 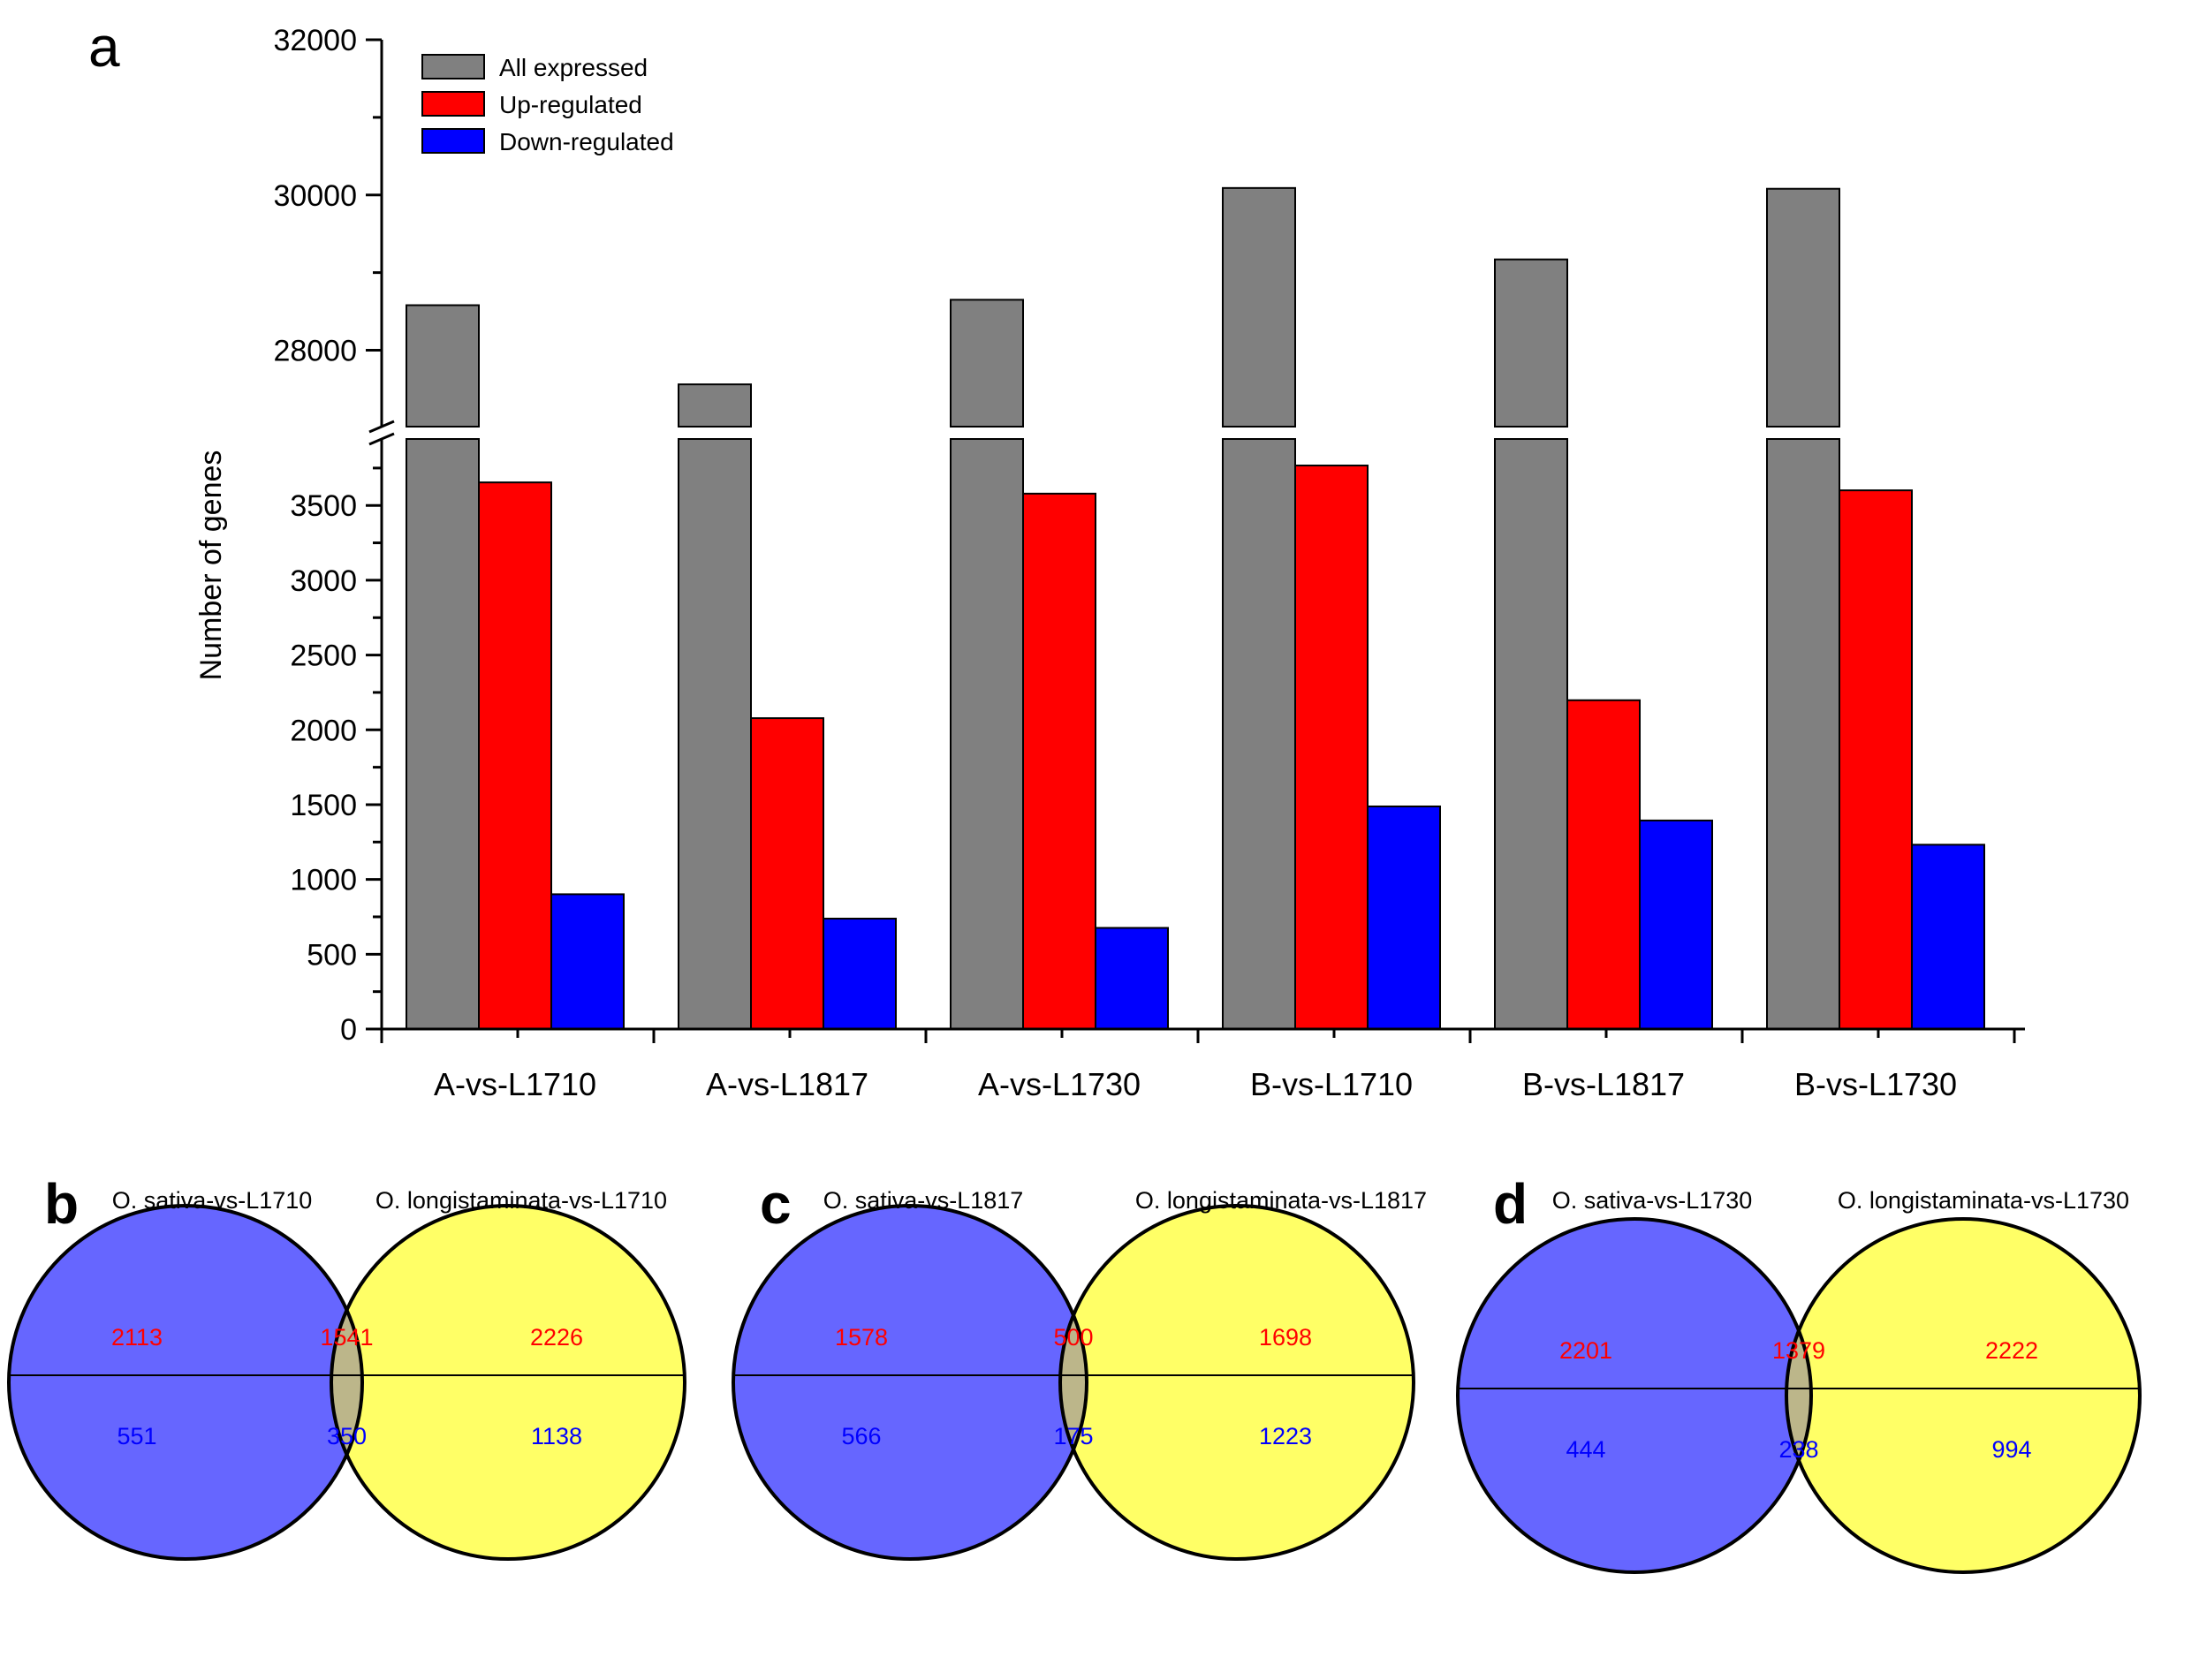 I want to click on y-tick-label: 3000, so click(x=323, y=581).